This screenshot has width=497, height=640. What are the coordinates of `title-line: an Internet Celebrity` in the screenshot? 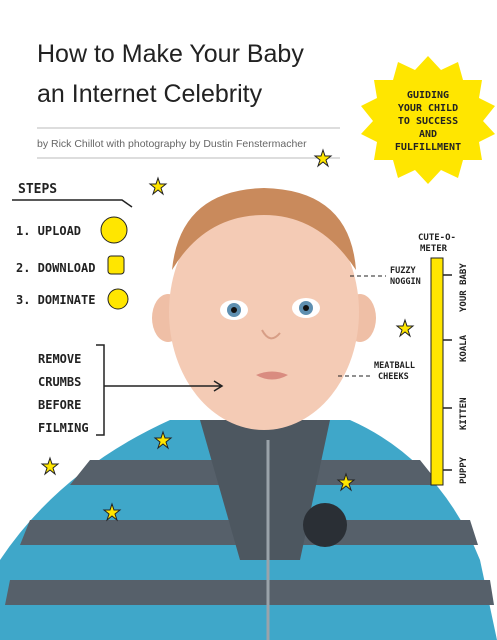 It's located at (150, 94).